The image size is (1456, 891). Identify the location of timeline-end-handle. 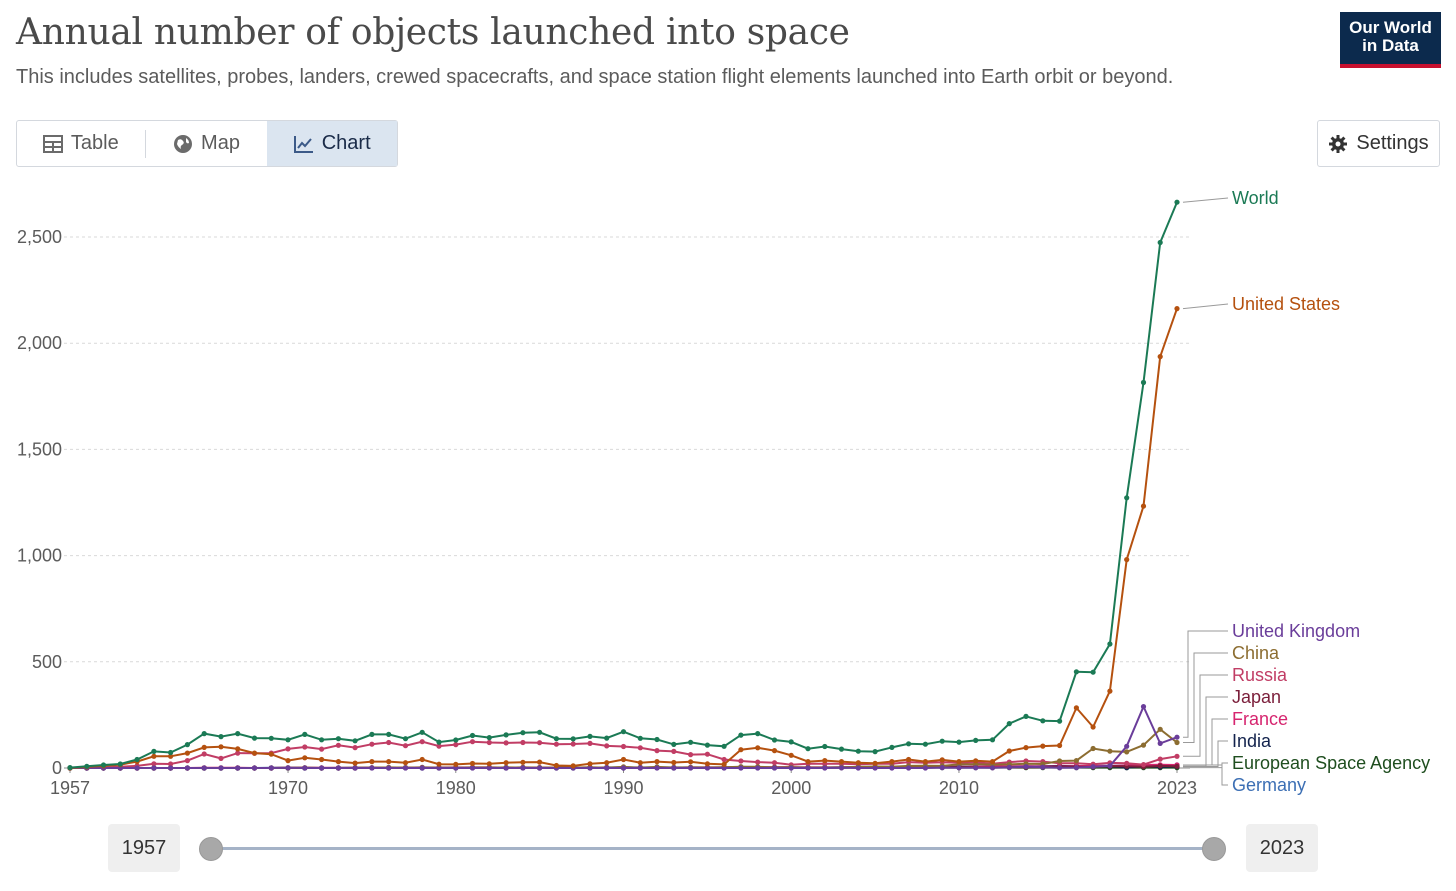
(1214, 849).